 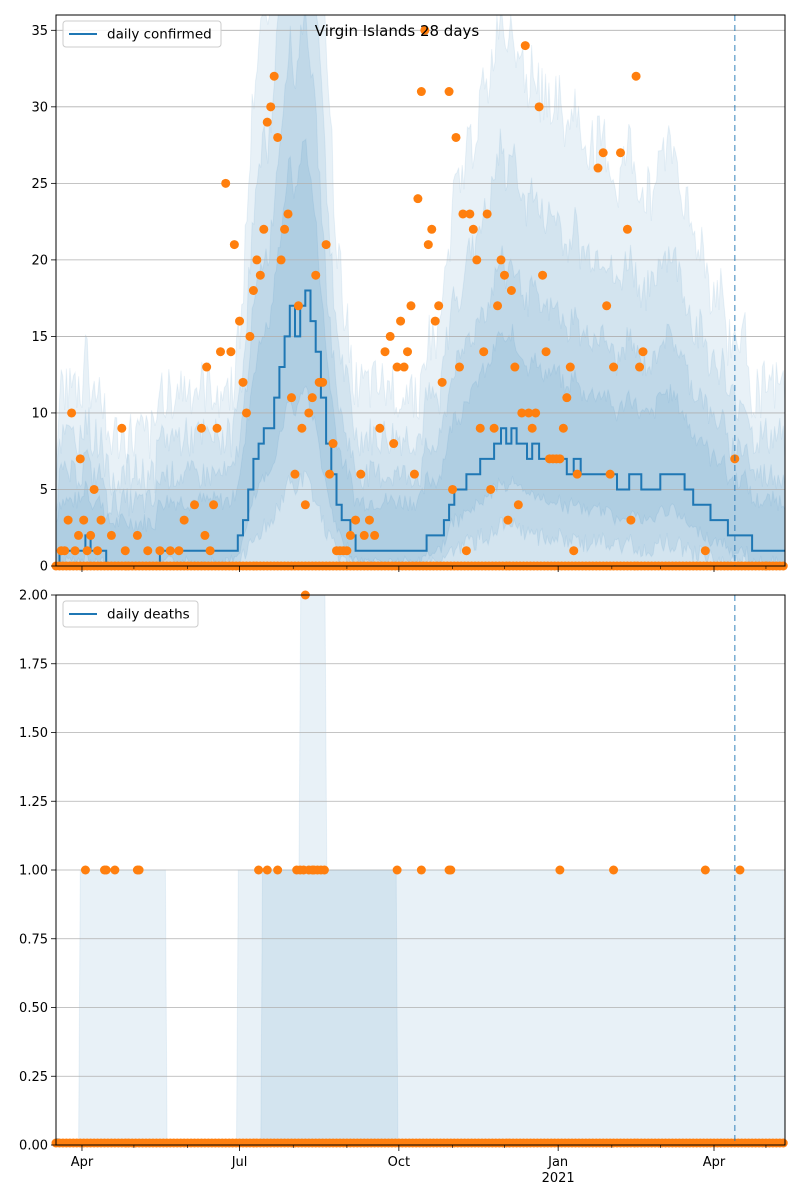 What do you see at coordinates (39, 260) in the screenshot?
I see `confirmed-y-tick-label: 20` at bounding box center [39, 260].